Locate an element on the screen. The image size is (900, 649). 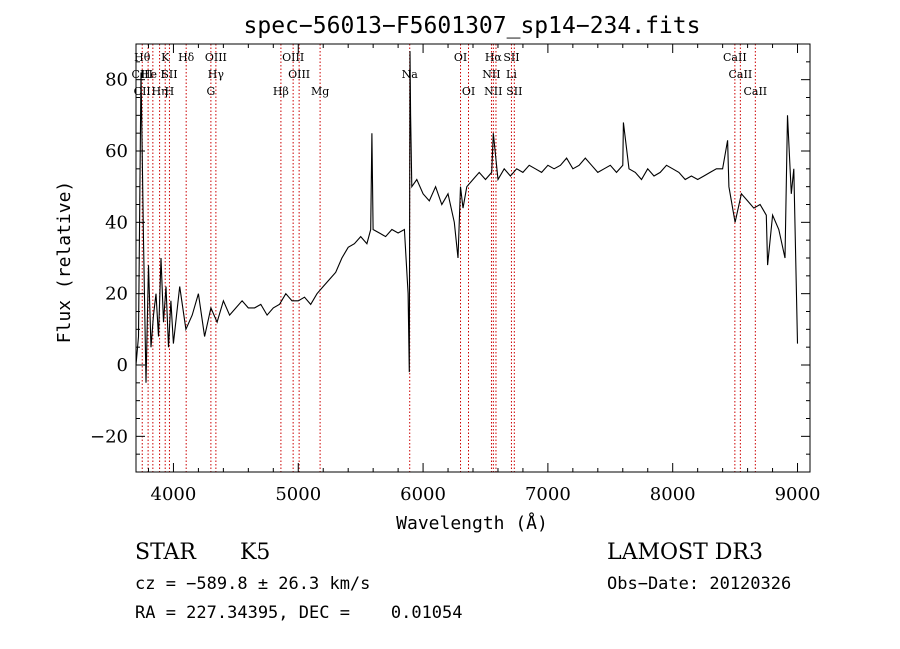
object-subclass: K5 is located at coordinates (255, 552).